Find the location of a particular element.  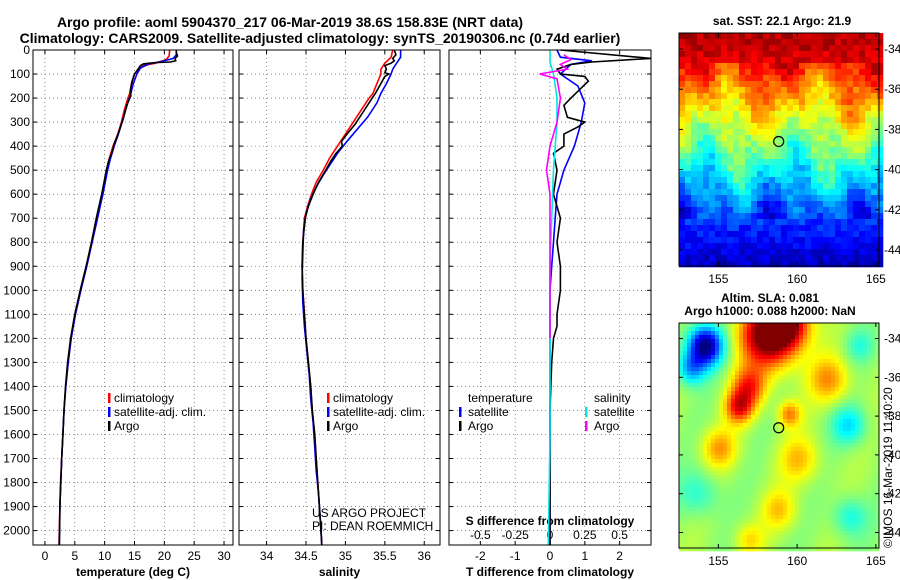

sla-map-lat-label: -38 is located at coordinates (892, 416).